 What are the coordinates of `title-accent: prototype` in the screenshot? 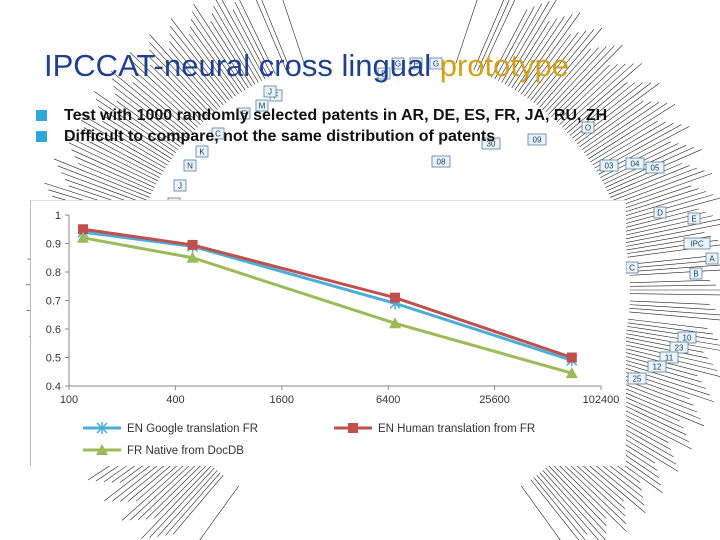 It's located at (504, 65).